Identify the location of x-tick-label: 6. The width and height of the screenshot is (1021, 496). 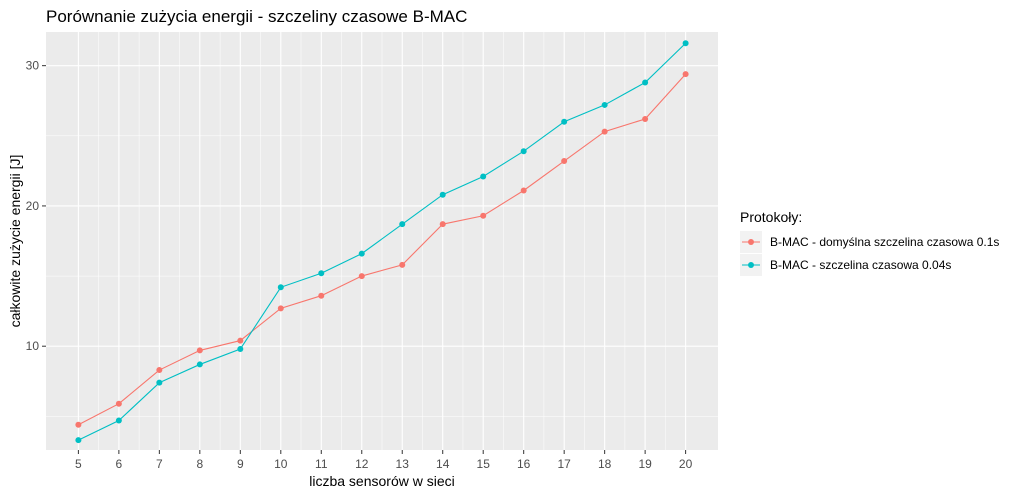
(119, 464).